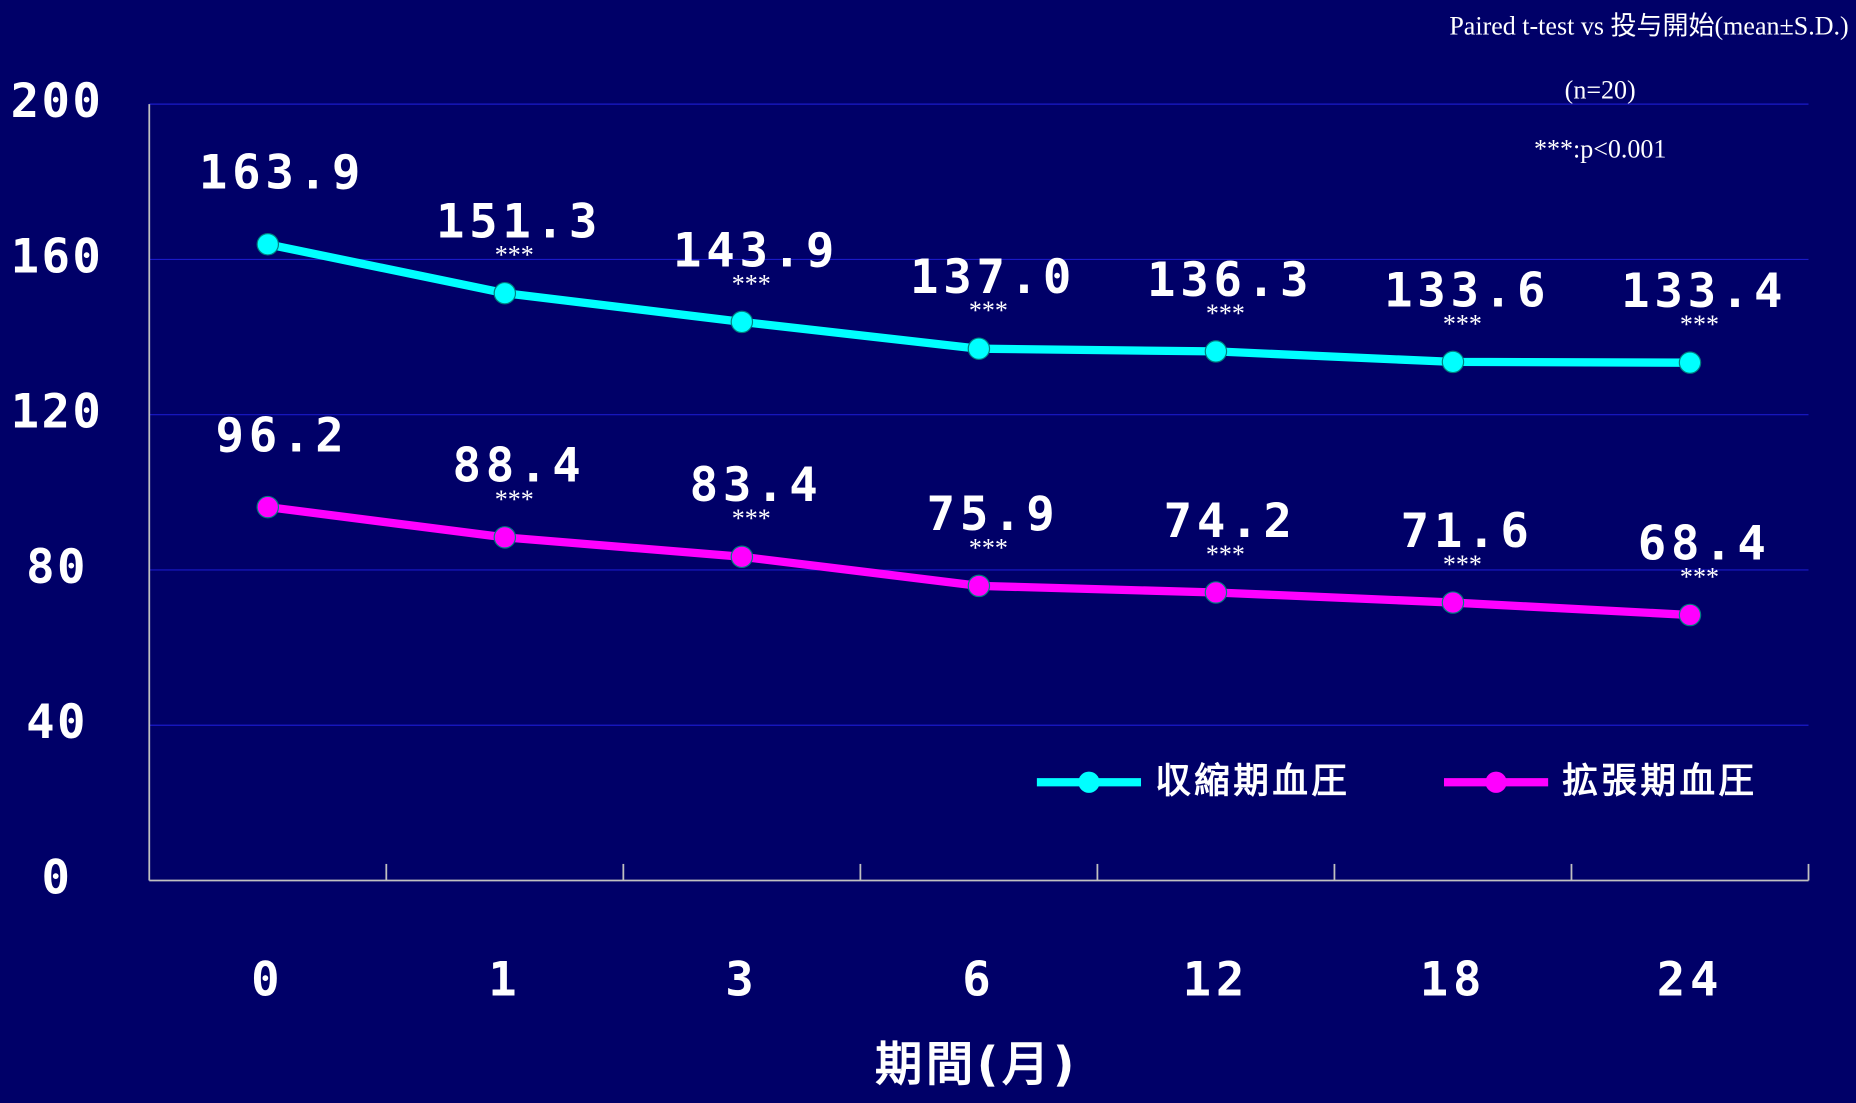 The height and width of the screenshot is (1103, 1856). I want to click on value-label: 136.3, so click(1230, 280).